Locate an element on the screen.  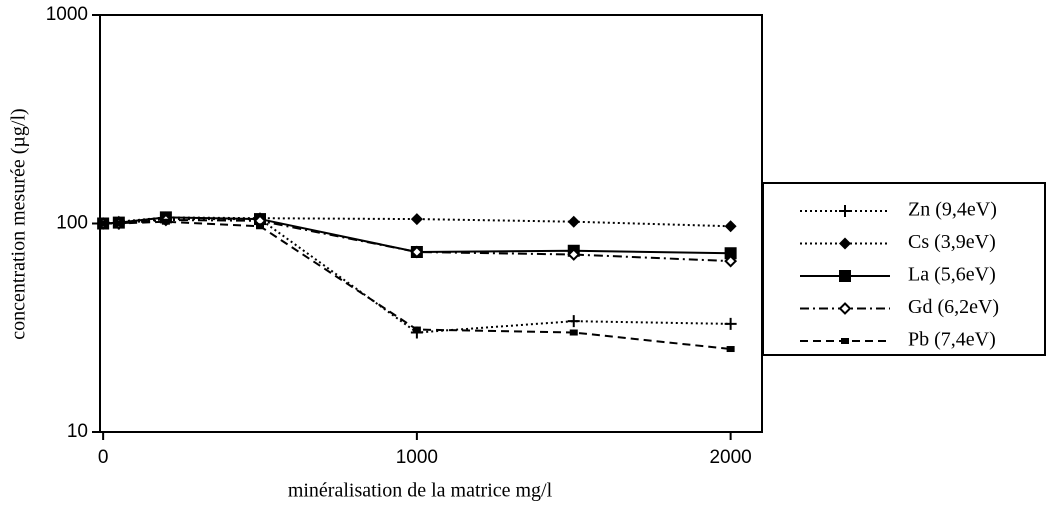
legend-box is located at coordinates (904, 269).